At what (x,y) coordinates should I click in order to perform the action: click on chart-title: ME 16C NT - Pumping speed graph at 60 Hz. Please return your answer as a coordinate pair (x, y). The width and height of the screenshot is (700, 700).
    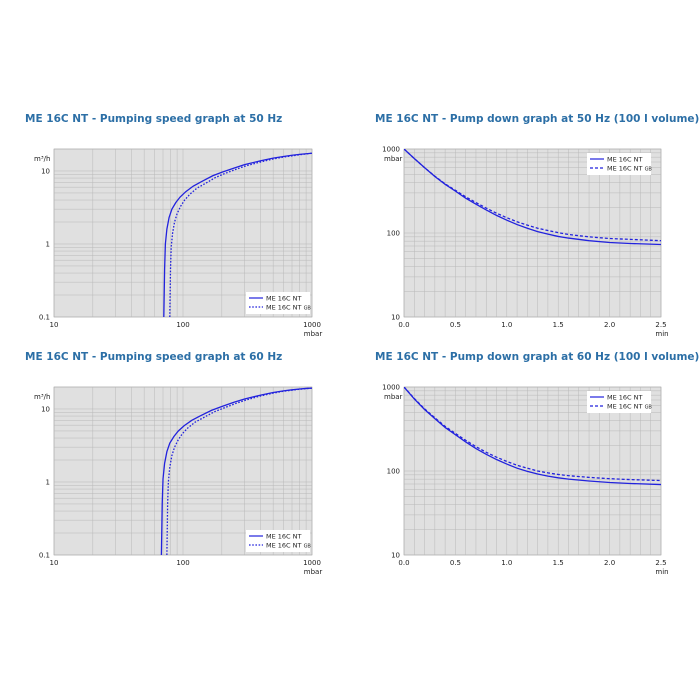
    Looking at the image, I should click on (154, 357).